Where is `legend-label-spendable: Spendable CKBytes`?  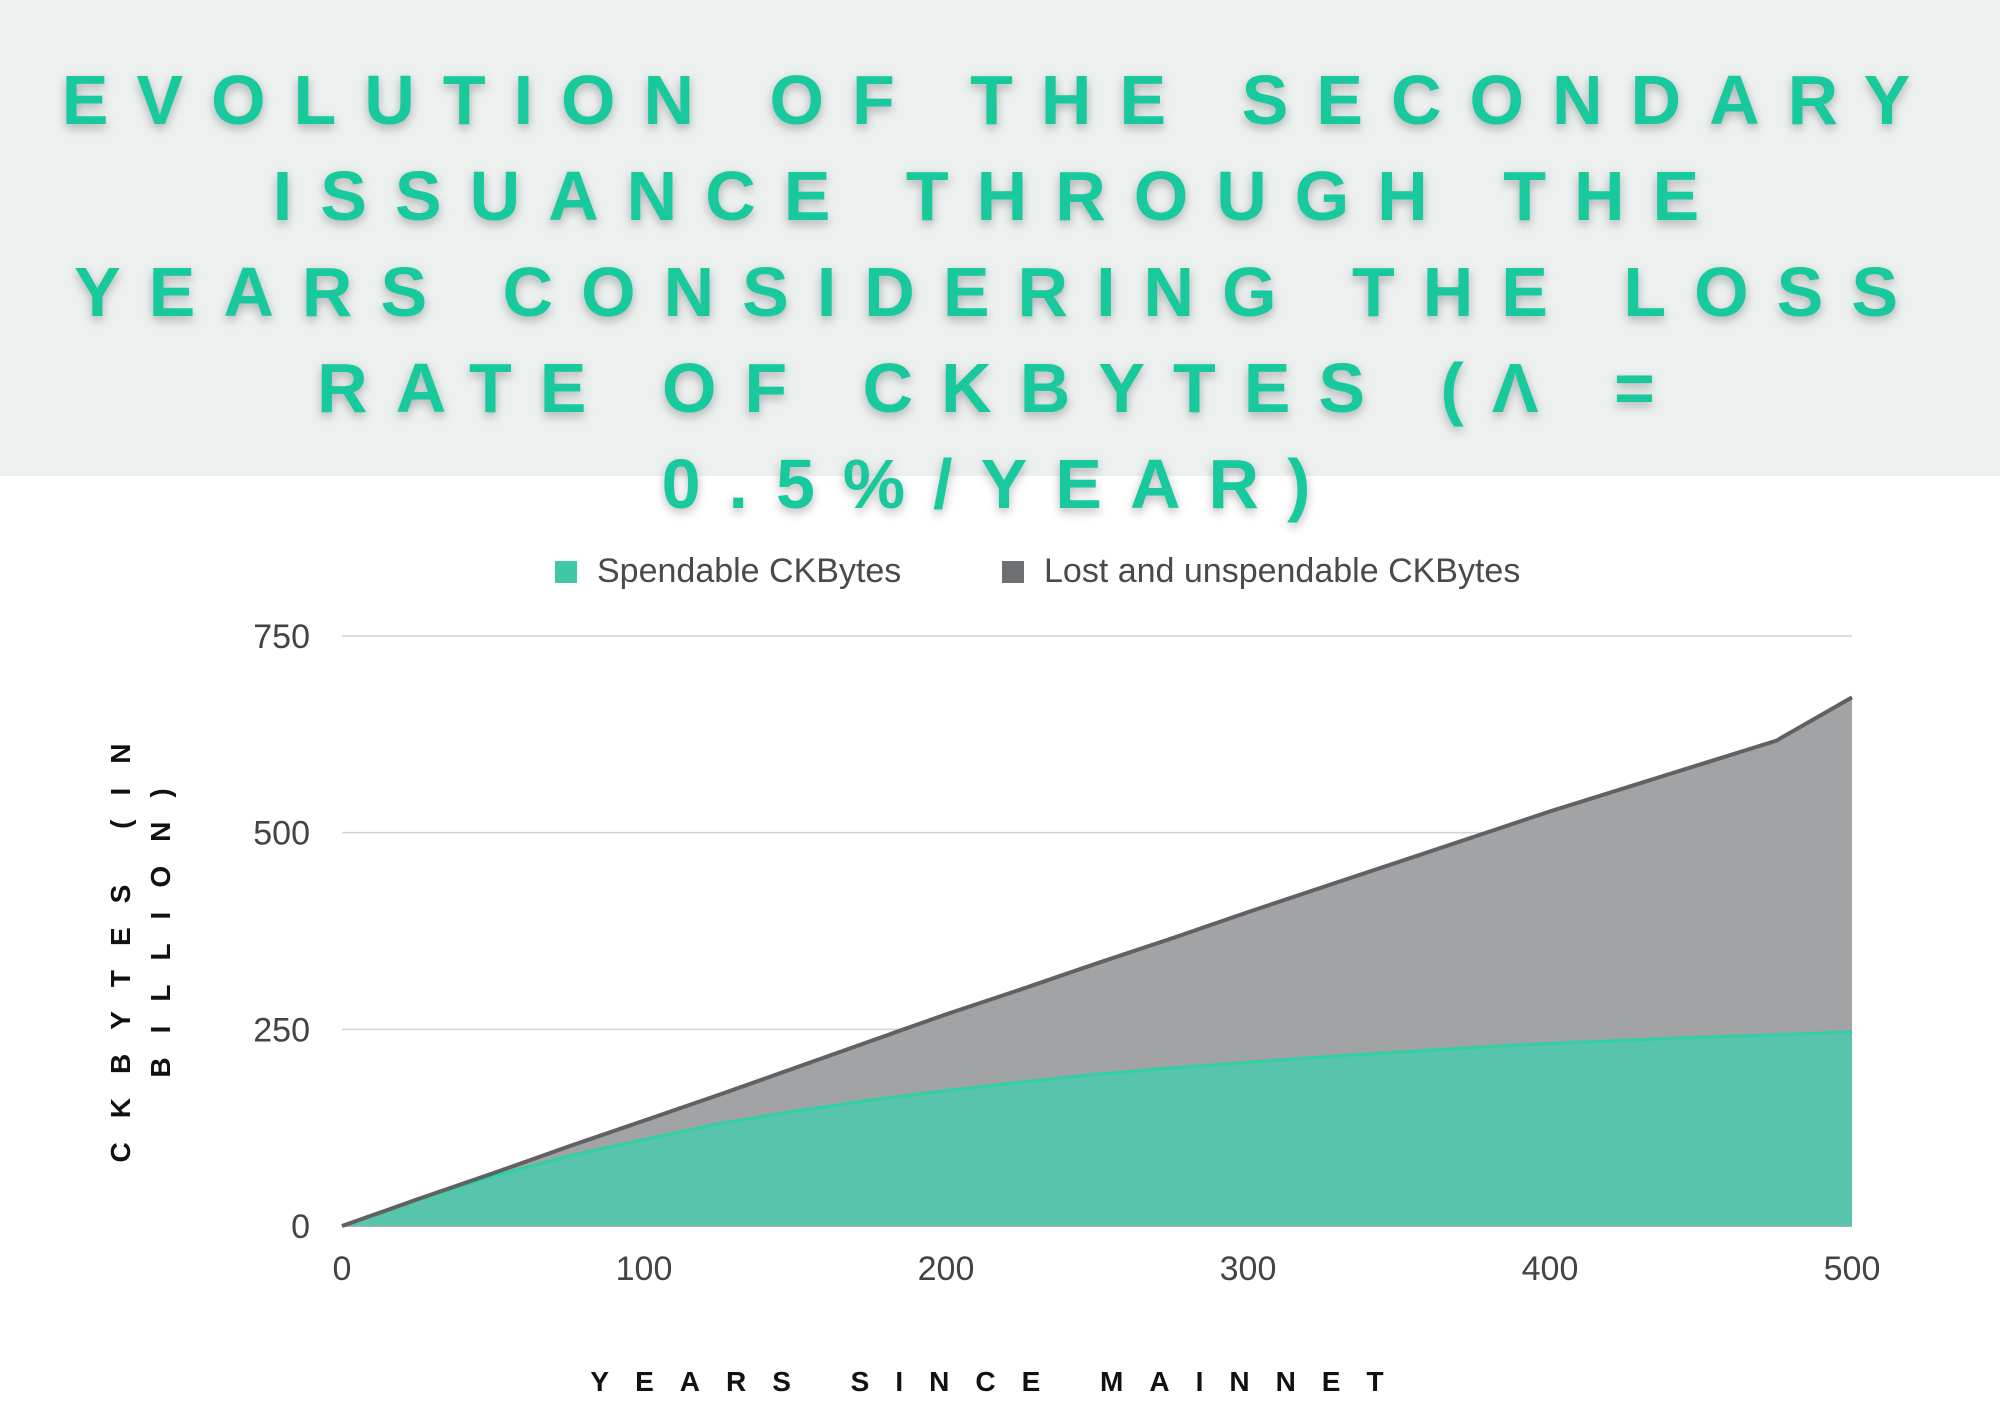 legend-label-spendable: Spendable CKBytes is located at coordinates (749, 571).